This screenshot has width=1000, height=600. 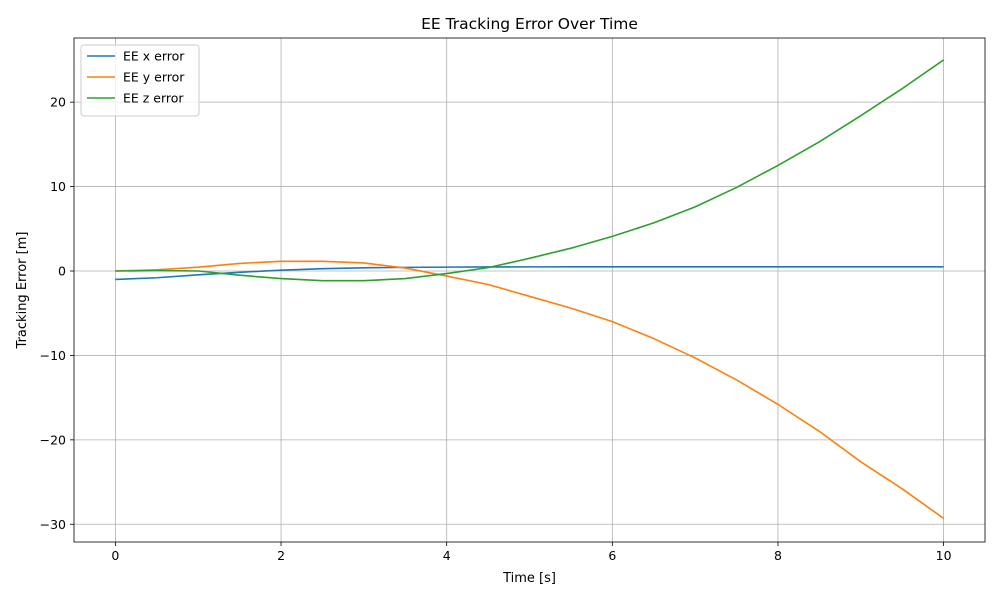 What do you see at coordinates (153, 98) in the screenshot?
I see `legend-label: EE z error` at bounding box center [153, 98].